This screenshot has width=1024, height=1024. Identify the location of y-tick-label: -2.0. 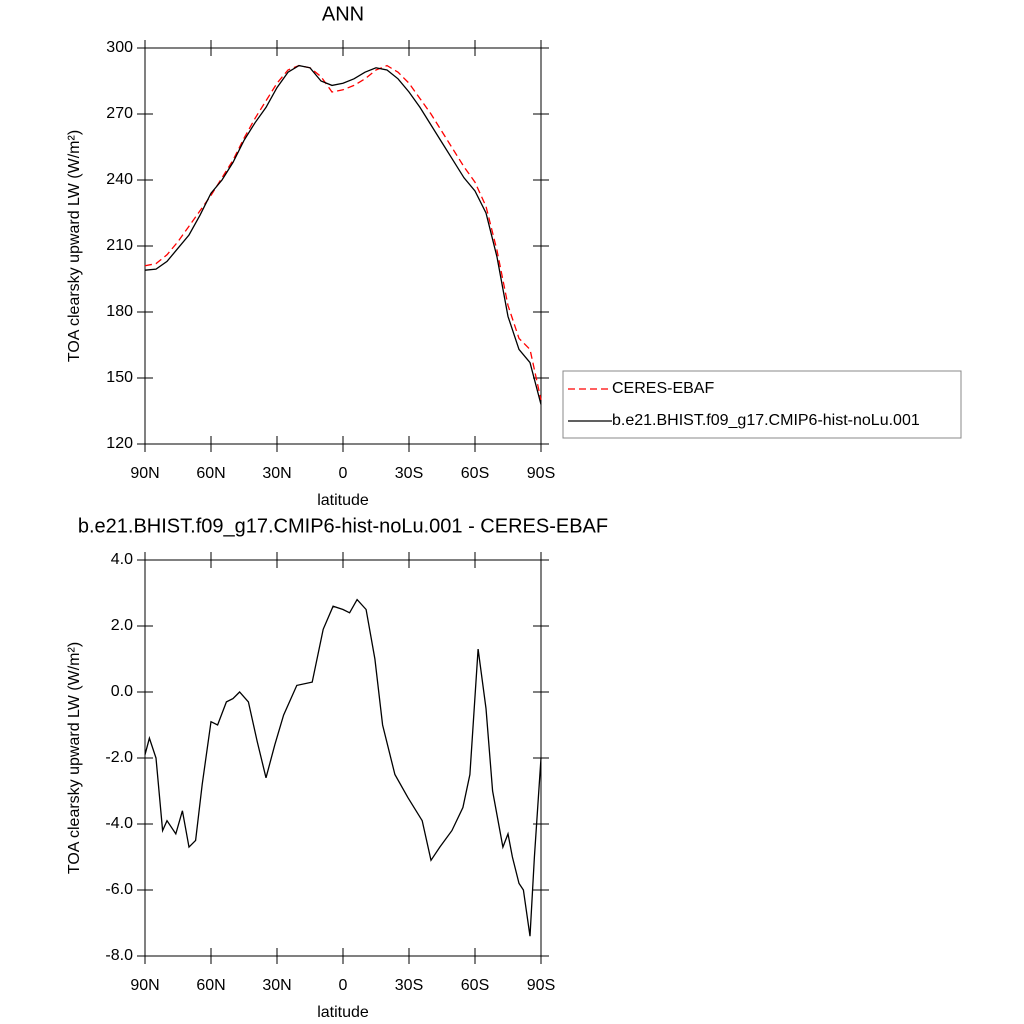
(119, 757).